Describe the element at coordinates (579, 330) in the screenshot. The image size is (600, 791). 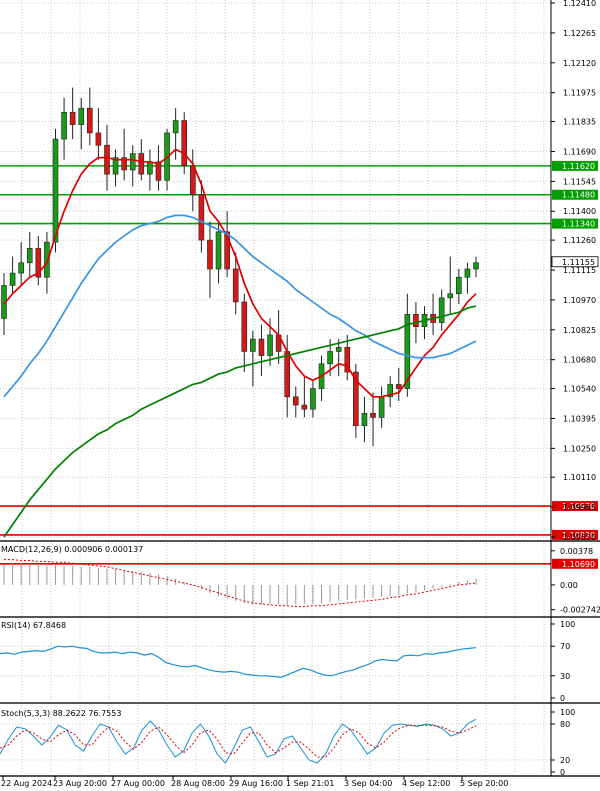
I see `y-tick-label: 1.10825` at that location.